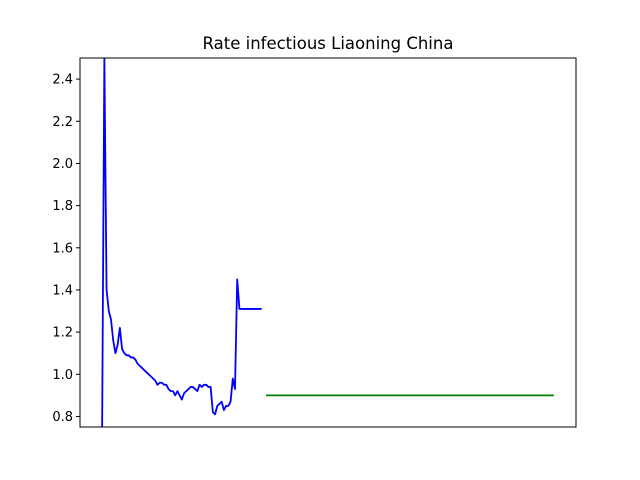 This screenshot has width=640, height=480. Describe the element at coordinates (62, 164) in the screenshot. I see `y-tick-label: 2.0` at that location.